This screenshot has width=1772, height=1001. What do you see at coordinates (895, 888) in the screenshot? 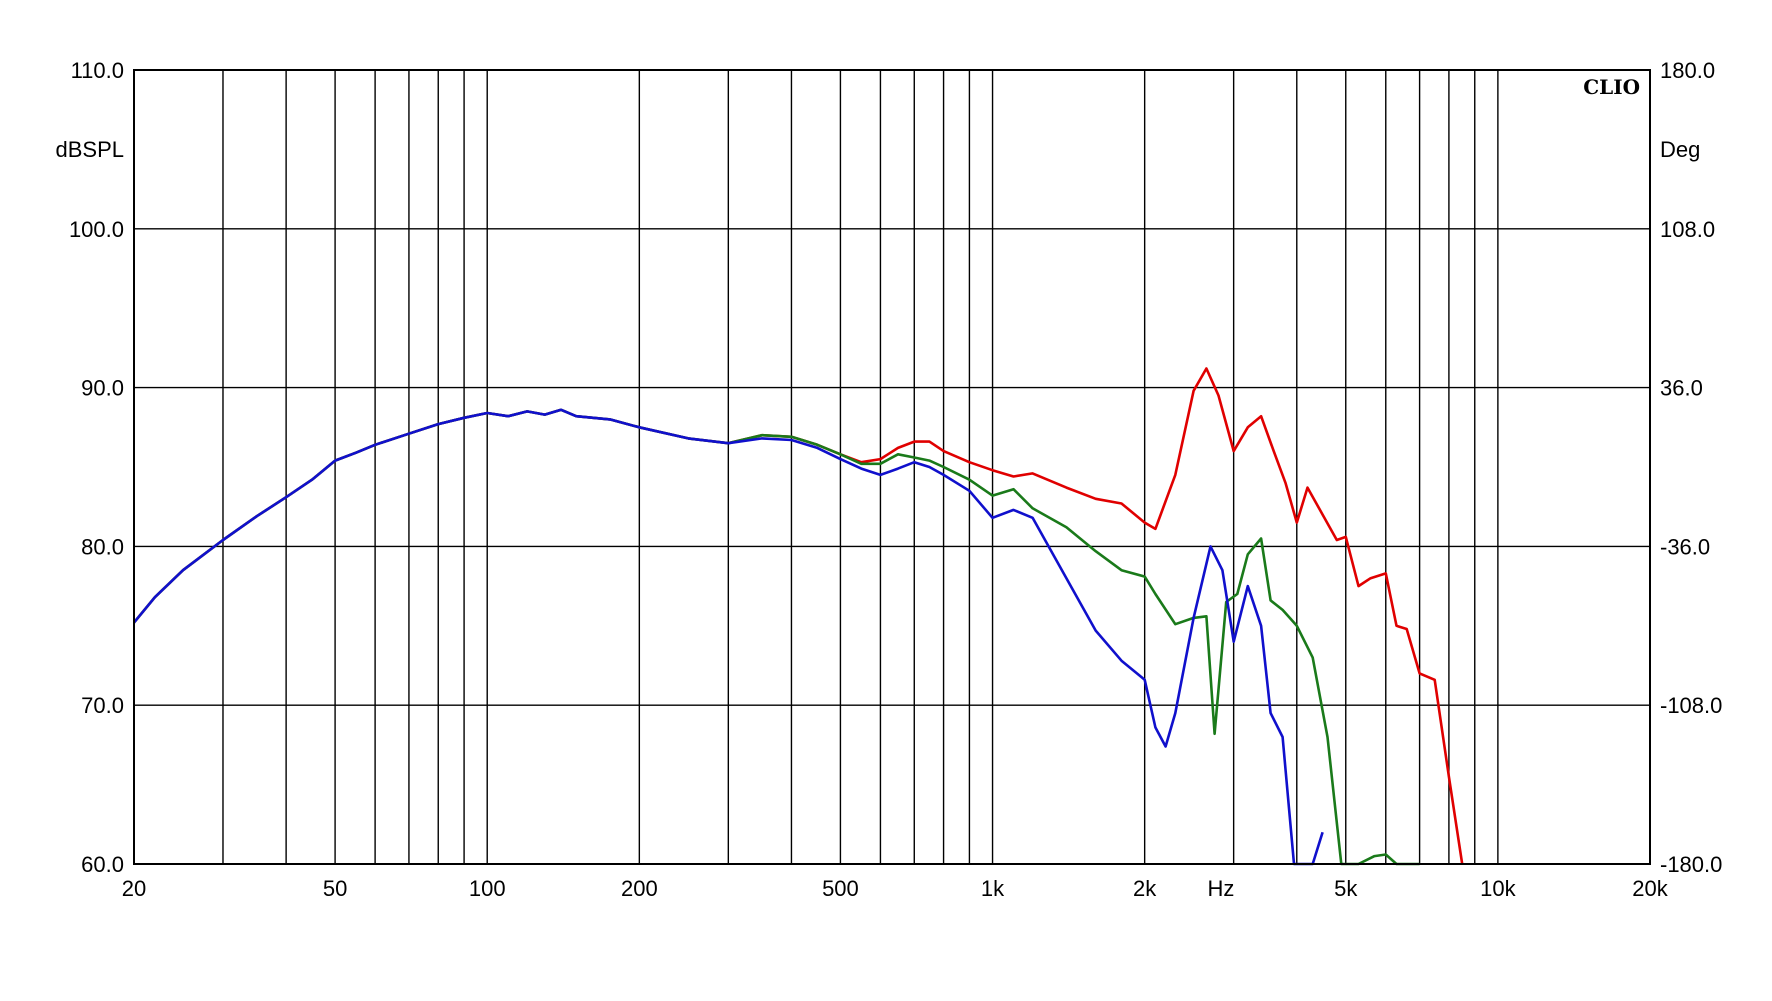
I see `x-tick-labels: 20 50 100 200 500 1k 2k 5k 10k 20k` at bounding box center [895, 888].